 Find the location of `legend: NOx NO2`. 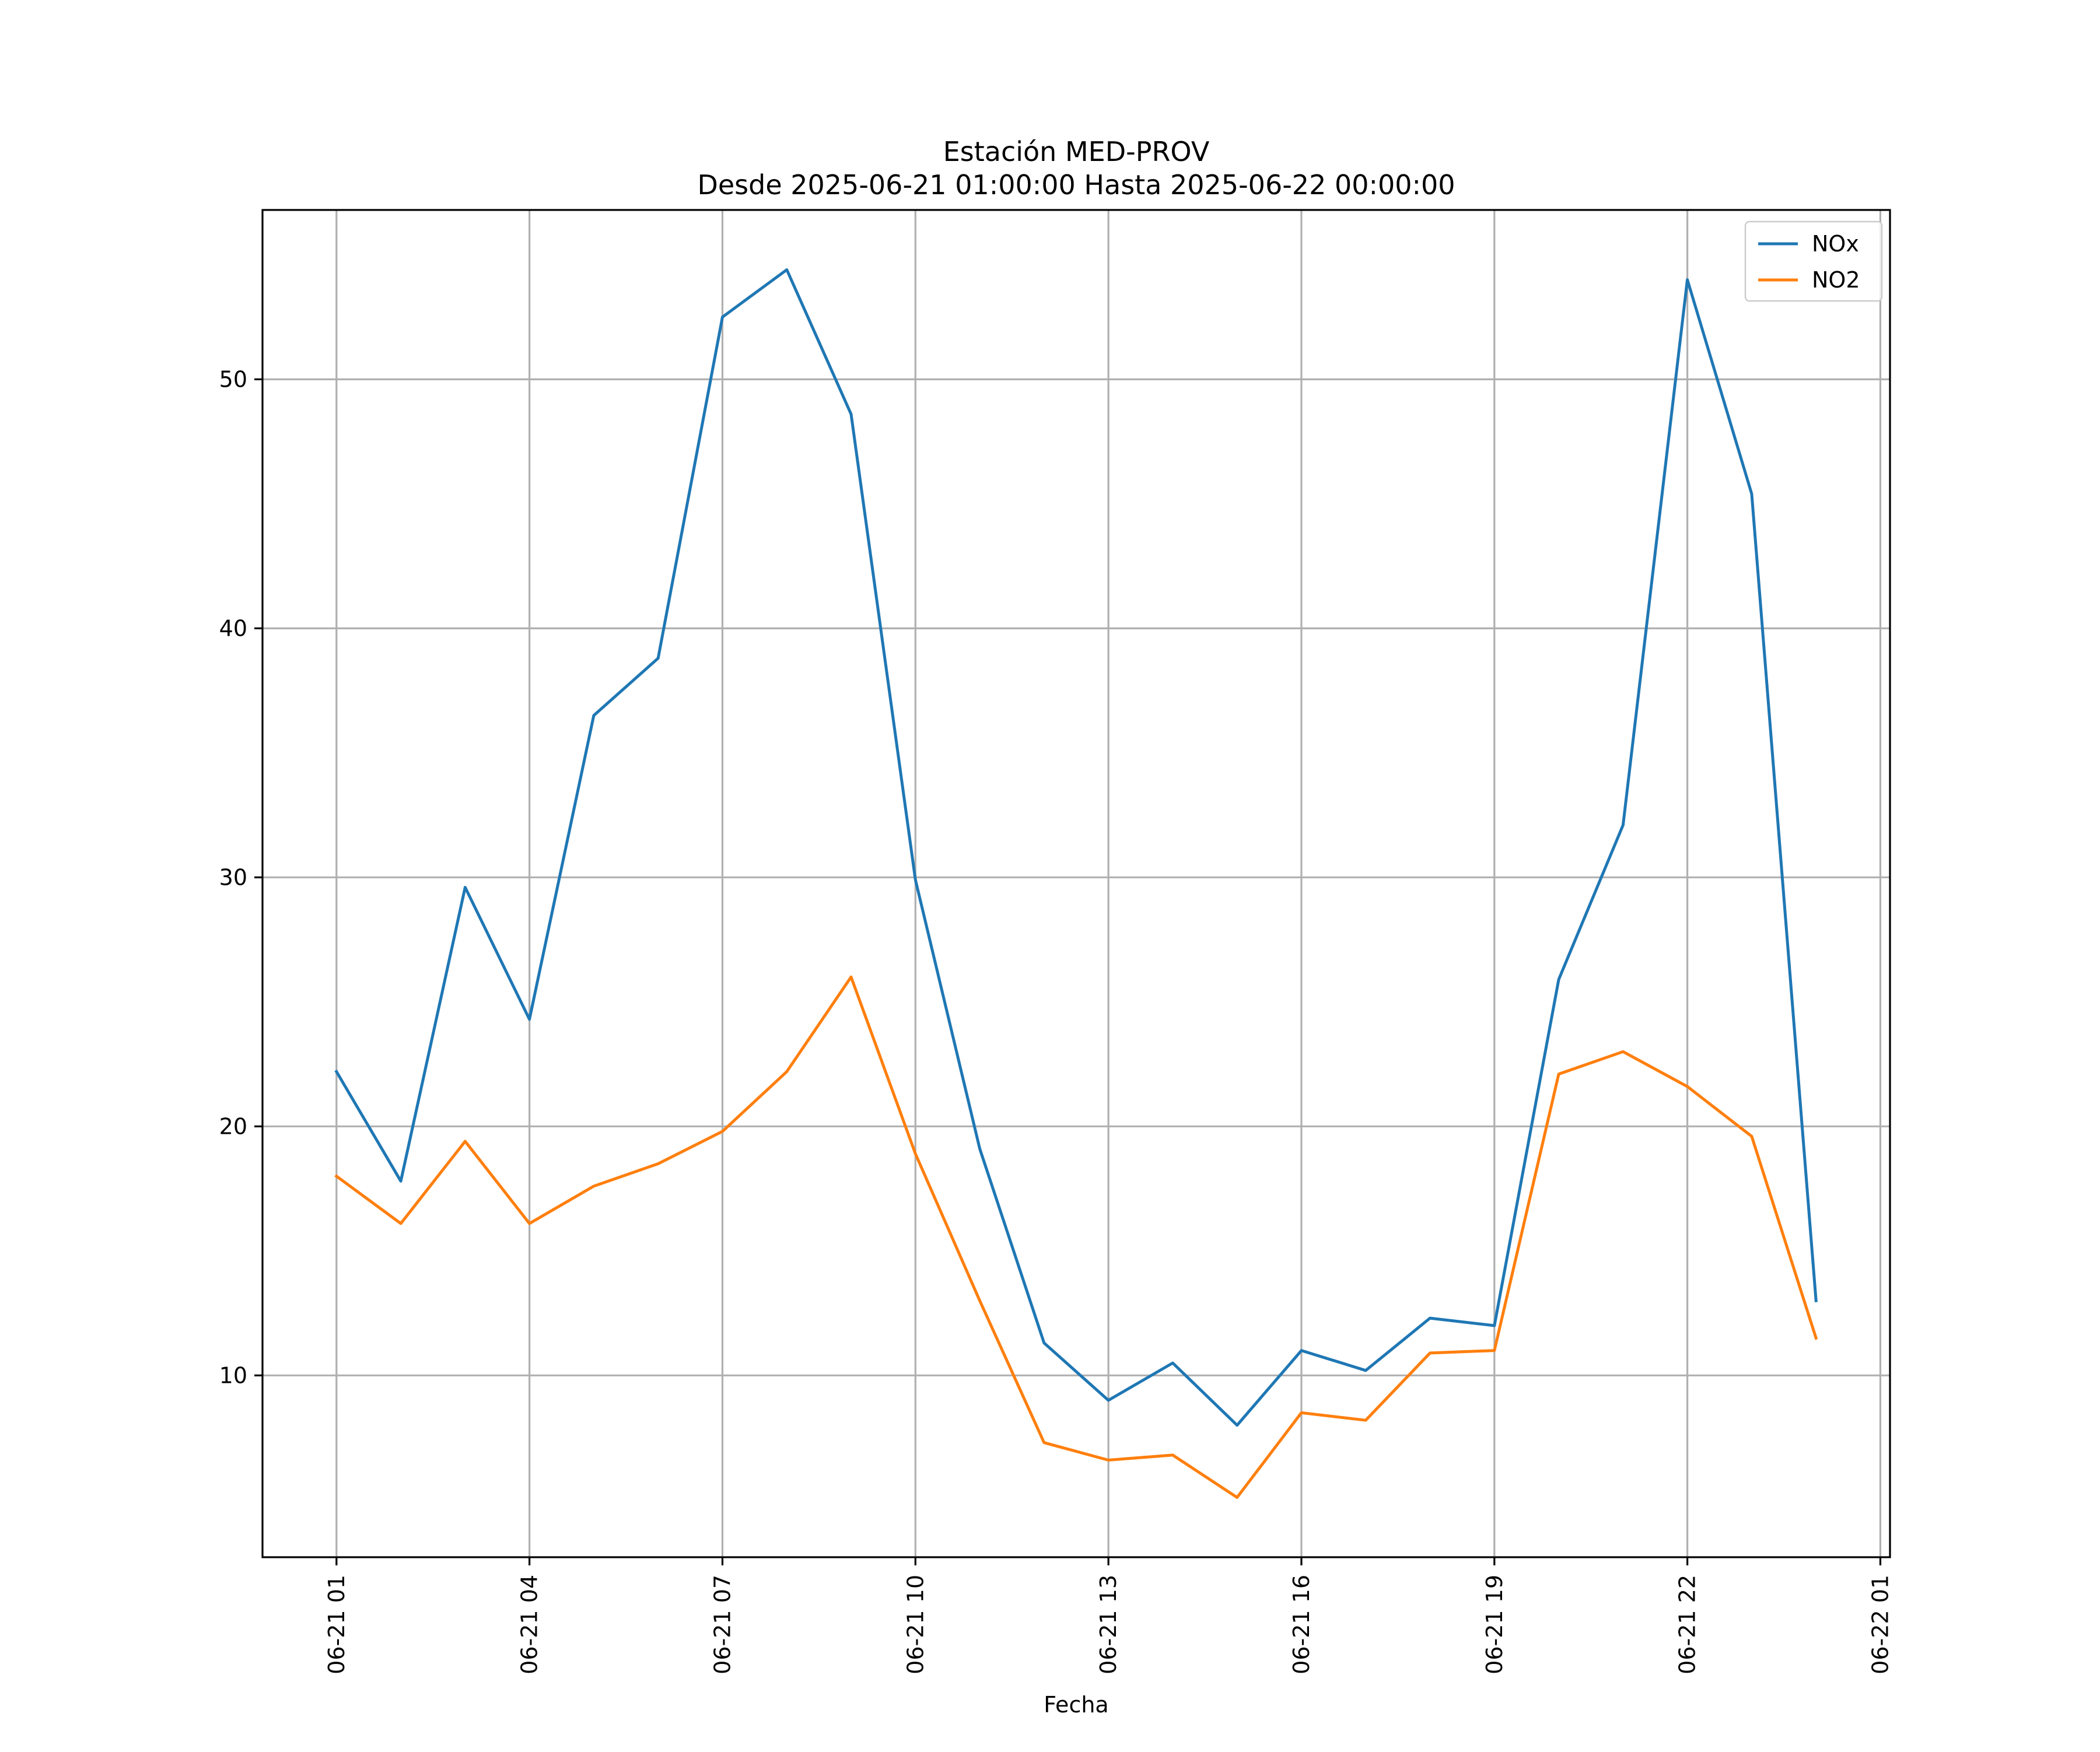

legend: NOx NO2 is located at coordinates (1813, 261).